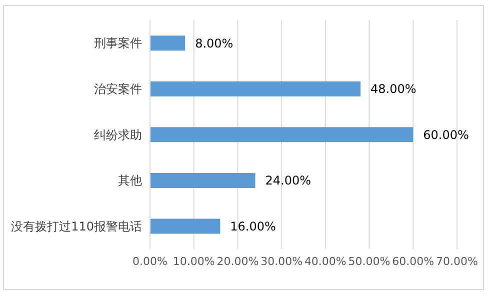  Describe the element at coordinates (281, 261) in the screenshot. I see `x-tick-label: 30.00%` at that location.